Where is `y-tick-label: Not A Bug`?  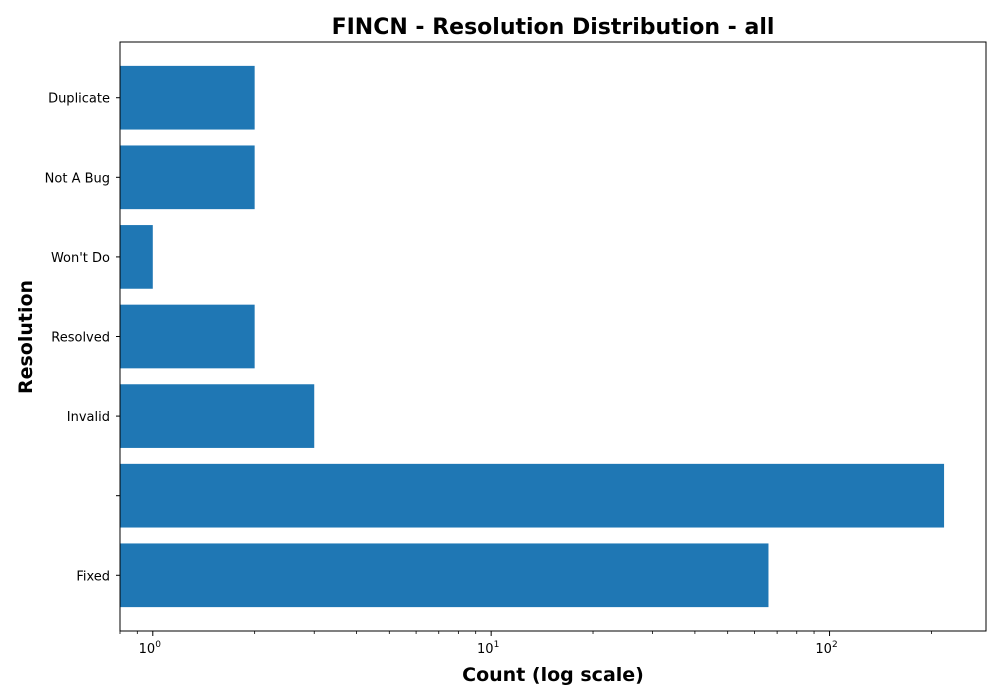 y-tick-label: Not A Bug is located at coordinates (77, 178).